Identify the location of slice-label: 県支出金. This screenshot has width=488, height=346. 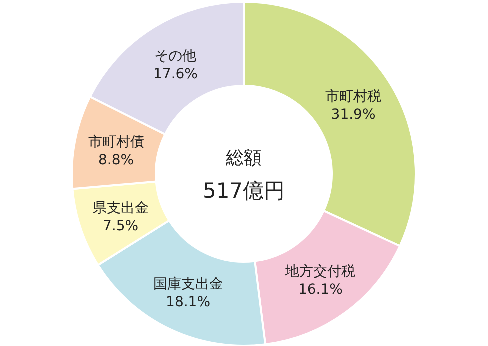
(120, 208).